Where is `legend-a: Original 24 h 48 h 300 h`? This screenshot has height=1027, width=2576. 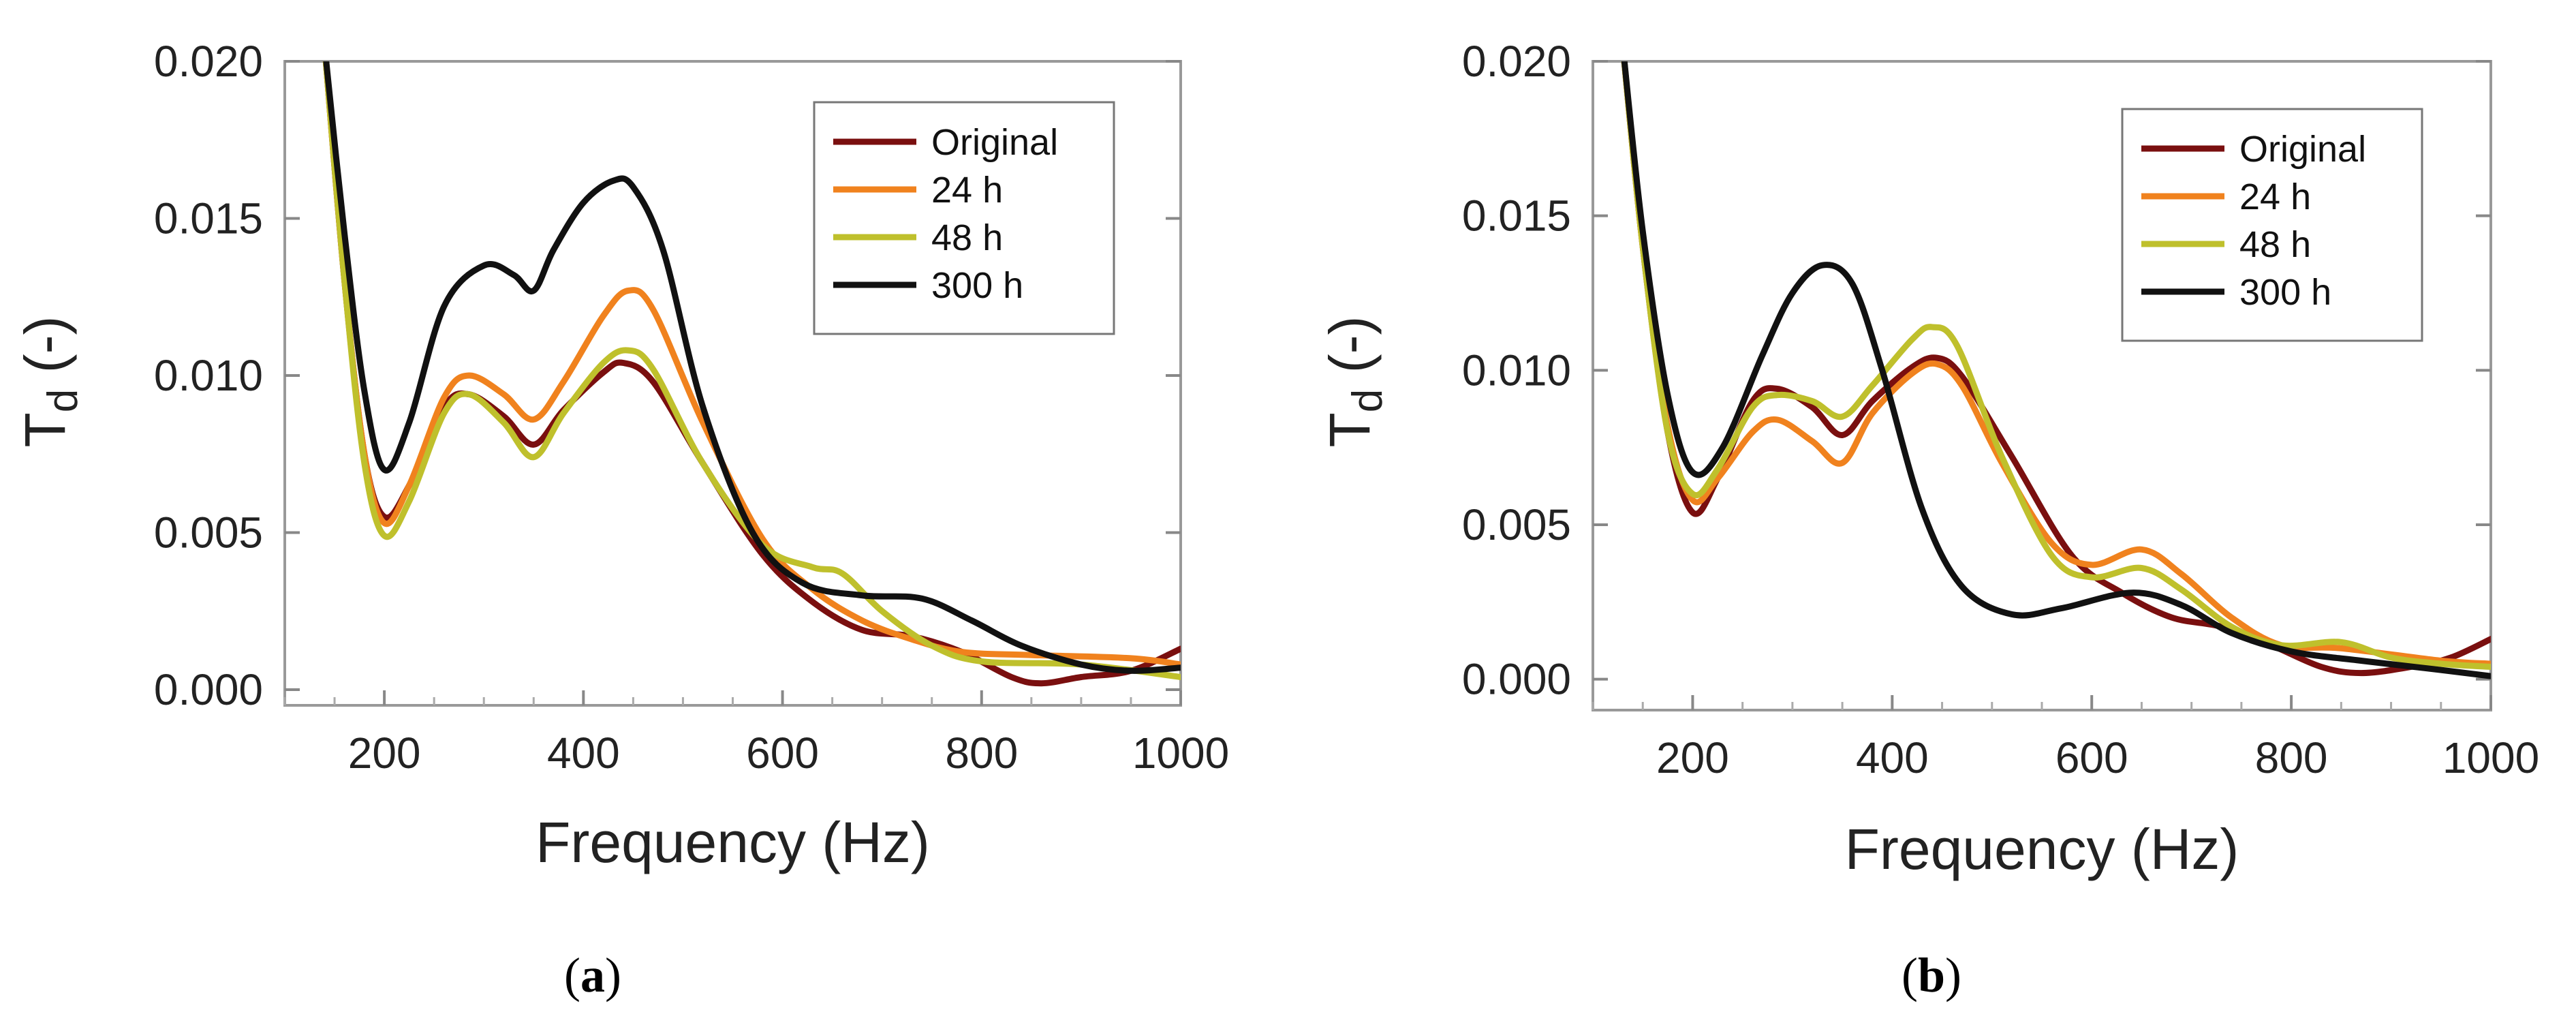 legend-a: Original 24 h 48 h 300 h is located at coordinates (964, 218).